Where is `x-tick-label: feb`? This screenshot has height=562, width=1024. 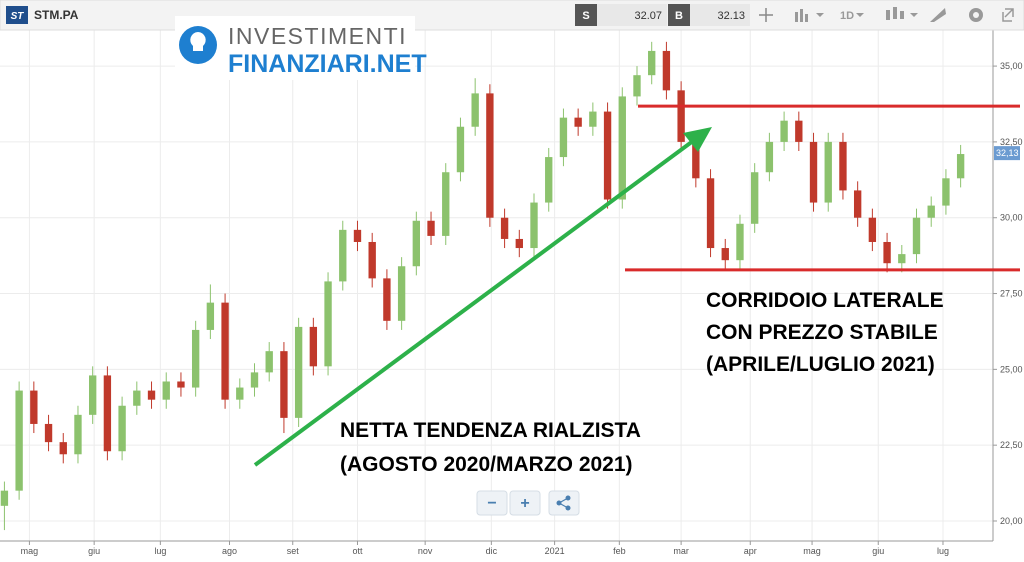
x-tick-label: feb is located at coordinates (619, 551).